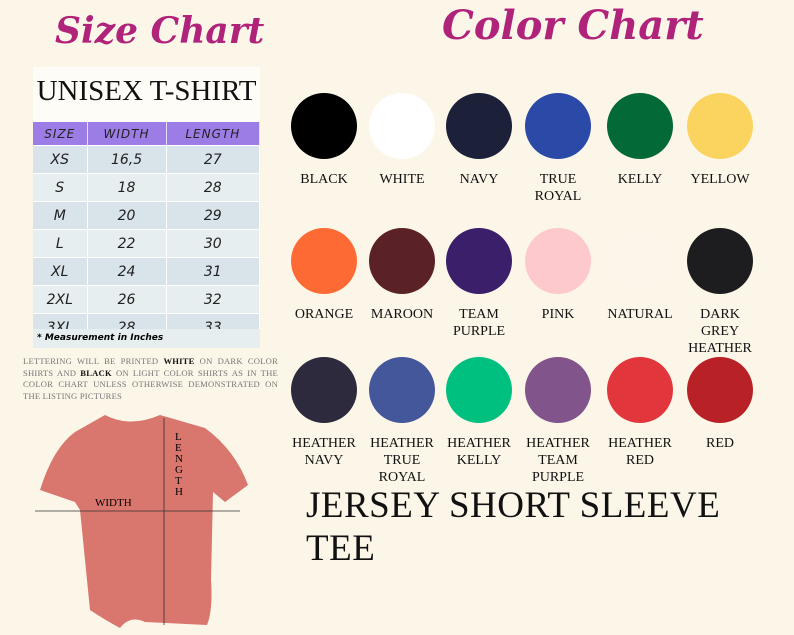 The image size is (794, 635). What do you see at coordinates (146, 91) in the screenshot?
I see `size-table-title: UNISEX T-SHIRT` at bounding box center [146, 91].